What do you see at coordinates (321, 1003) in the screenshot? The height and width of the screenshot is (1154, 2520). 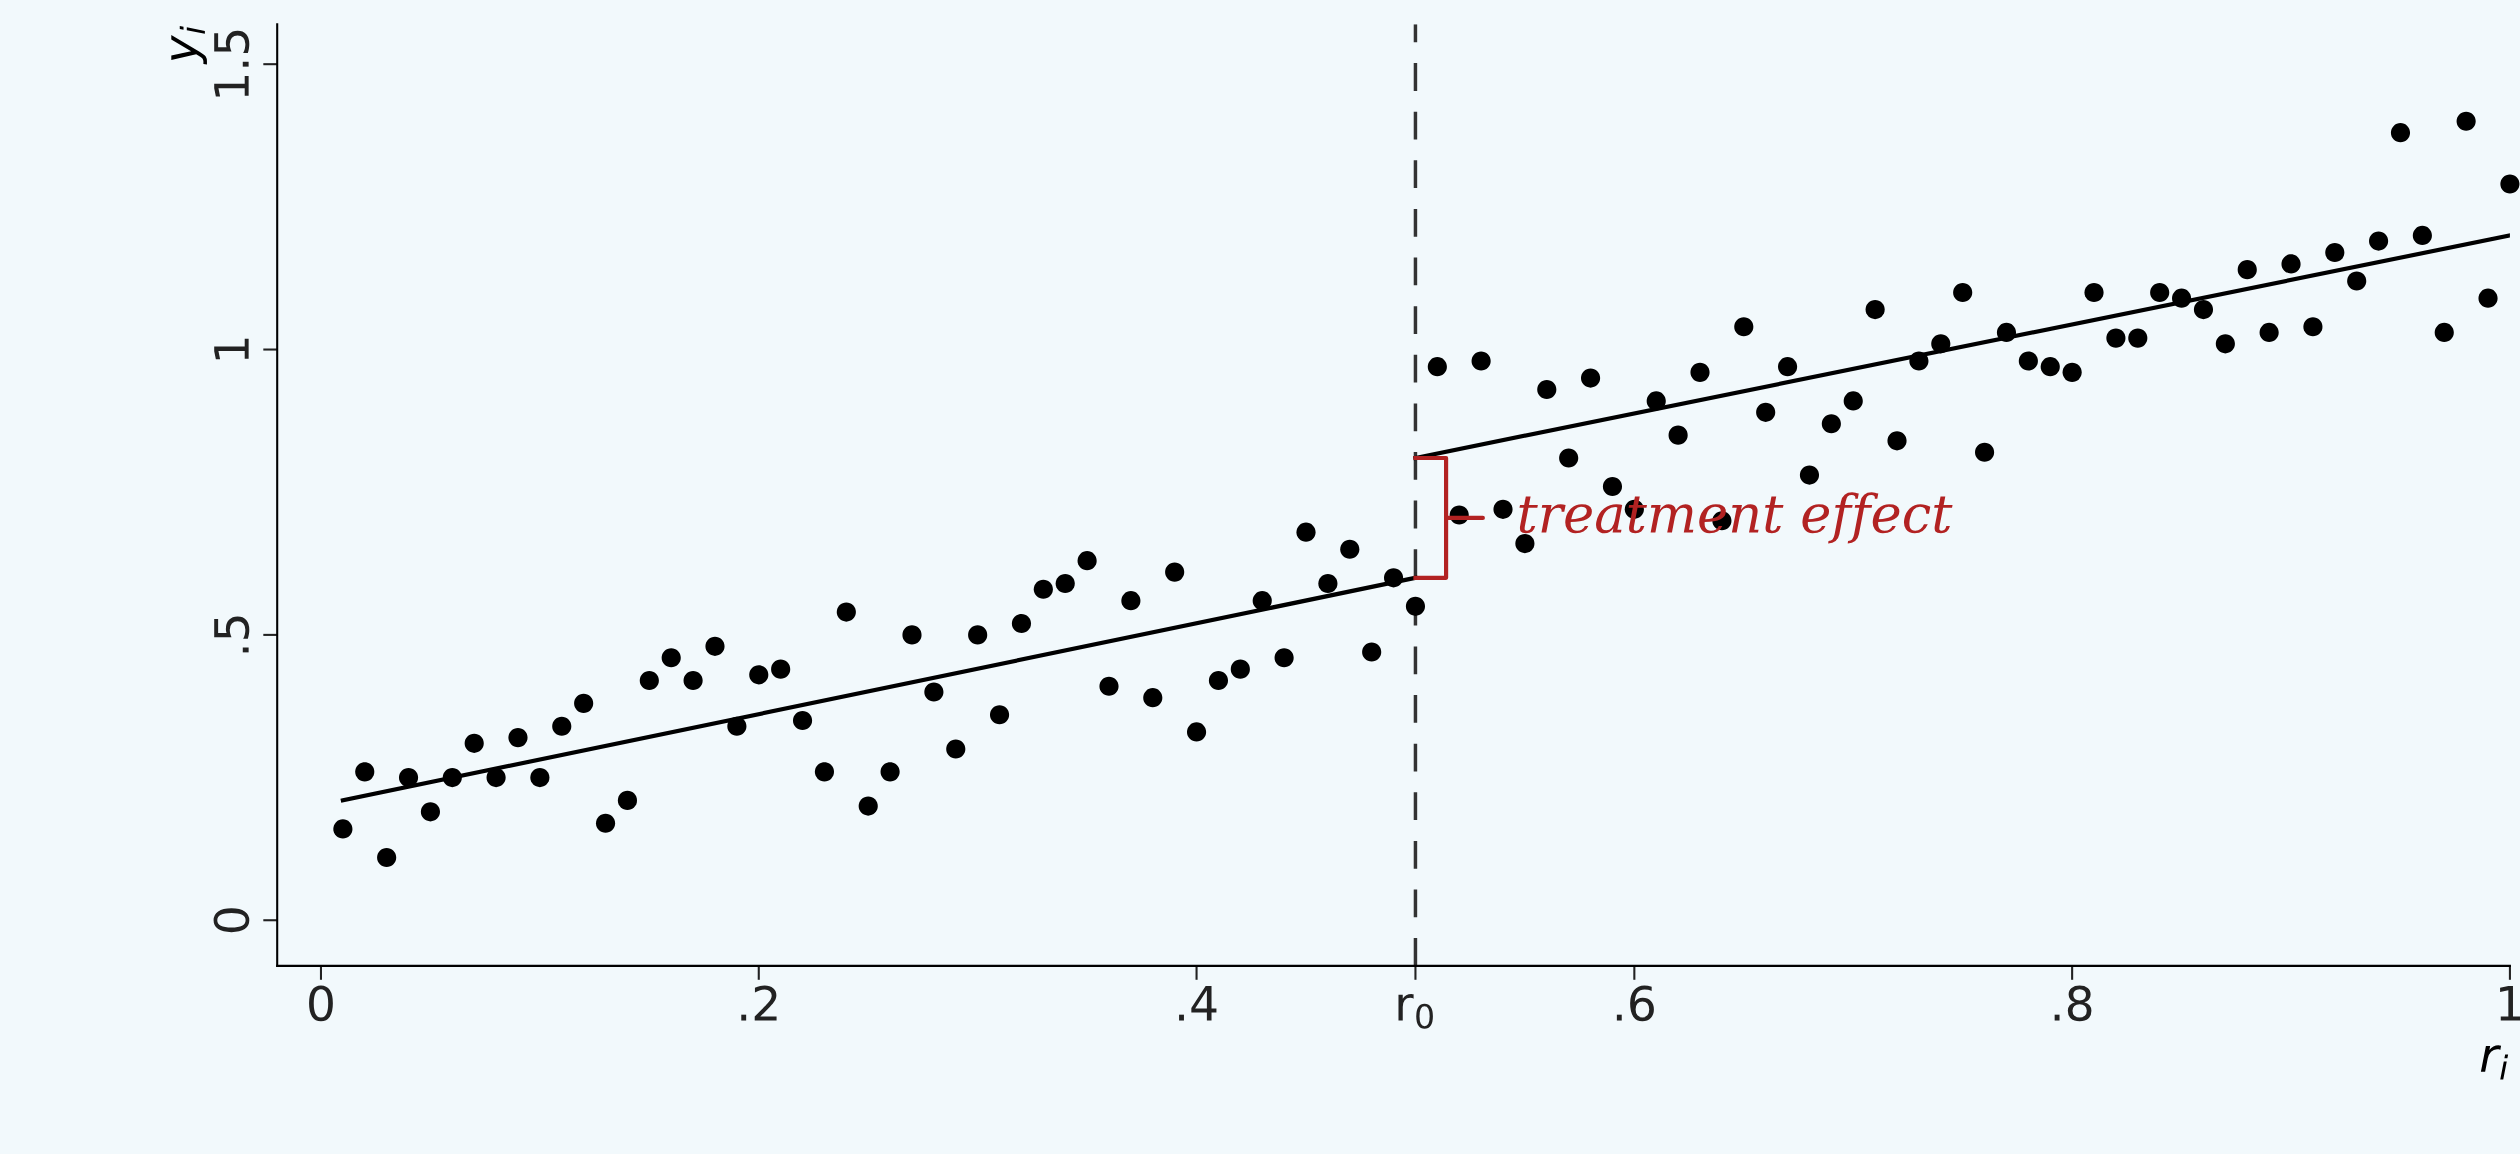 I see `x-tick-label: 0` at bounding box center [321, 1003].